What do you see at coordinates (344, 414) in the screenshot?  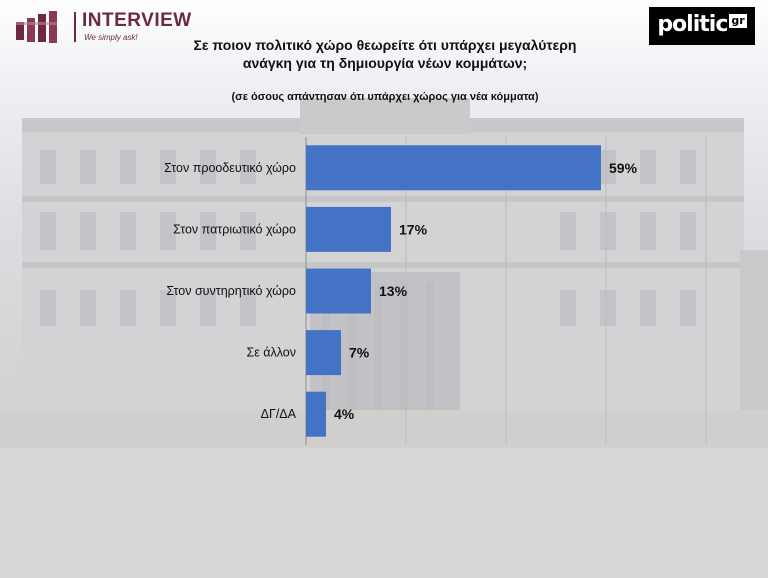 I see `value-label: 4%` at bounding box center [344, 414].